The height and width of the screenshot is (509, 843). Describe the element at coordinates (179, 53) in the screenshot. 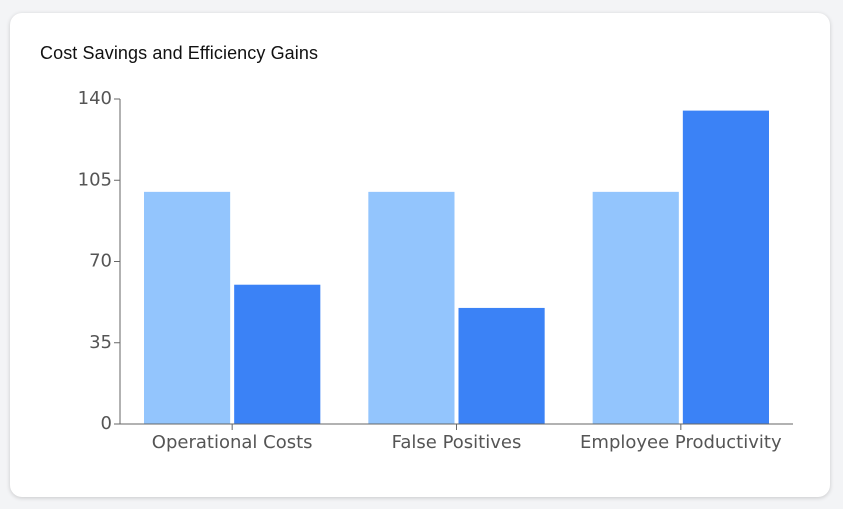

I see `chart-title: Cost Savings and Efficiency Gains` at that location.